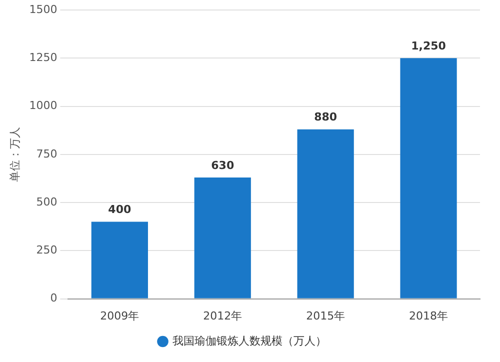 The image size is (500, 362). What do you see at coordinates (43, 57) in the screenshot?
I see `y-tick-label: 1250` at bounding box center [43, 57].